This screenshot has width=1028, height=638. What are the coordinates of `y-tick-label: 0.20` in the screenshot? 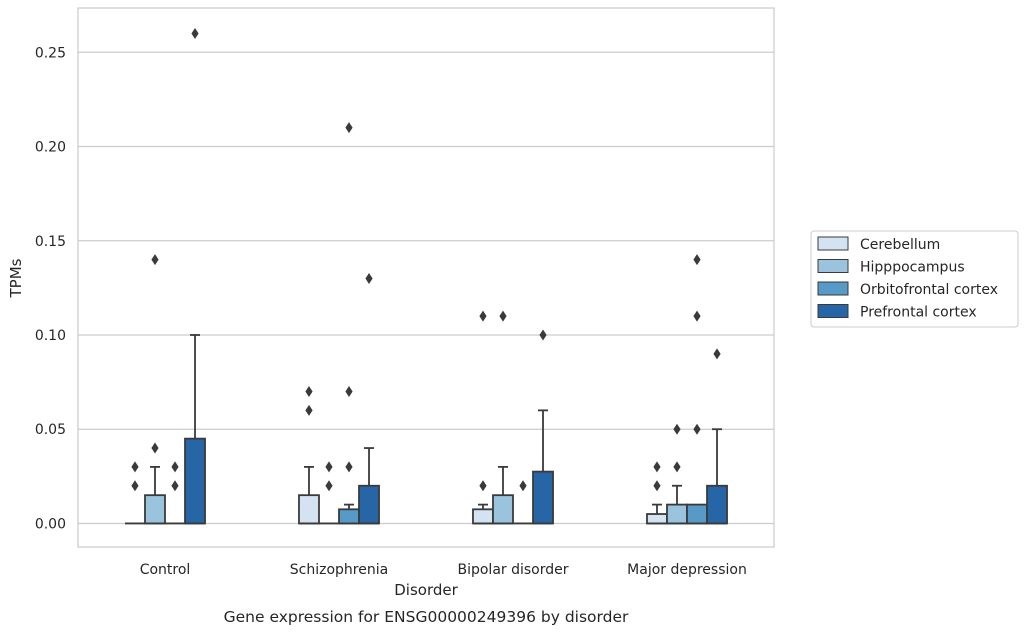 It's located at (50, 148).